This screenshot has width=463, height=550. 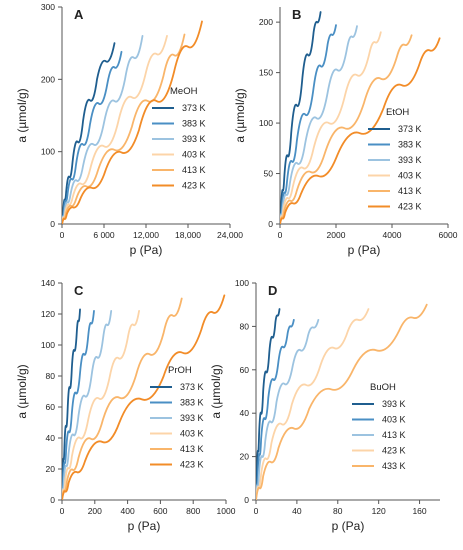 What do you see at coordinates (180, 370) in the screenshot?
I see `legend-title: PrOH` at bounding box center [180, 370].